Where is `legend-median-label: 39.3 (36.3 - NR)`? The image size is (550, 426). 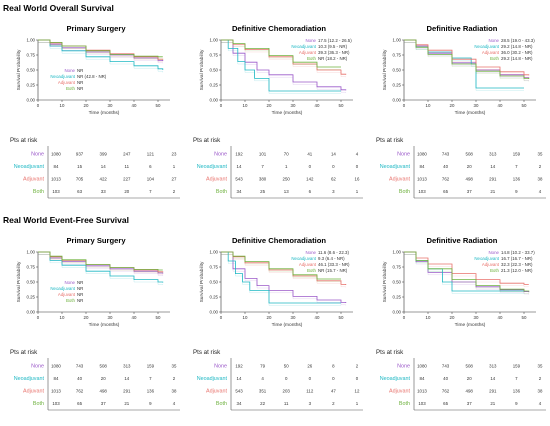 legend-median-label: 39.3 (36.3 - NR) is located at coordinates (334, 52).